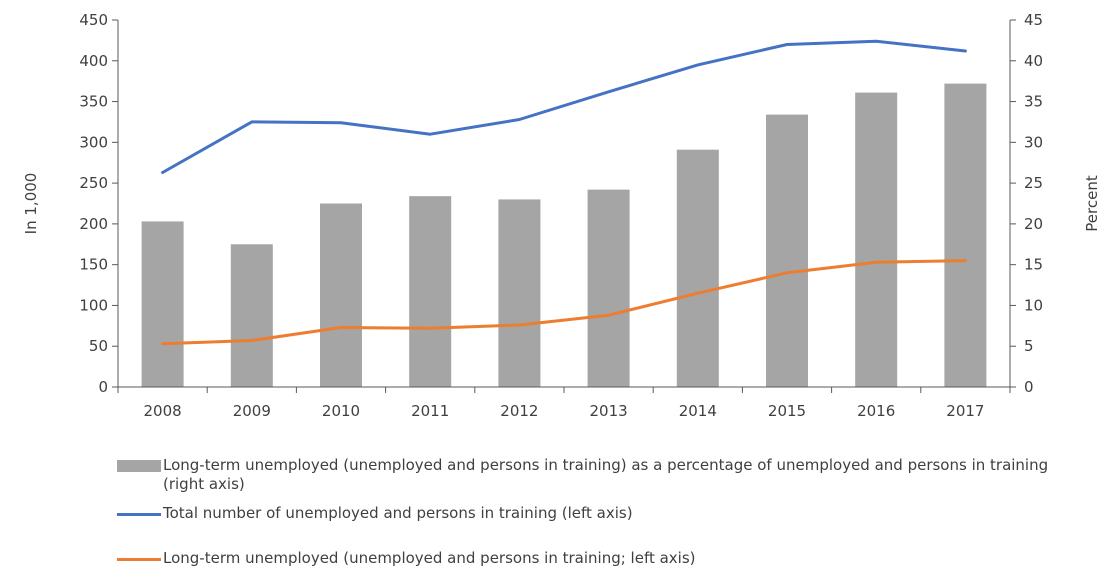 Image resolution: width=1110 pixels, height=586 pixels. Describe the element at coordinates (1033, 224) in the screenshot. I see `right-tick-label: 20` at that location.